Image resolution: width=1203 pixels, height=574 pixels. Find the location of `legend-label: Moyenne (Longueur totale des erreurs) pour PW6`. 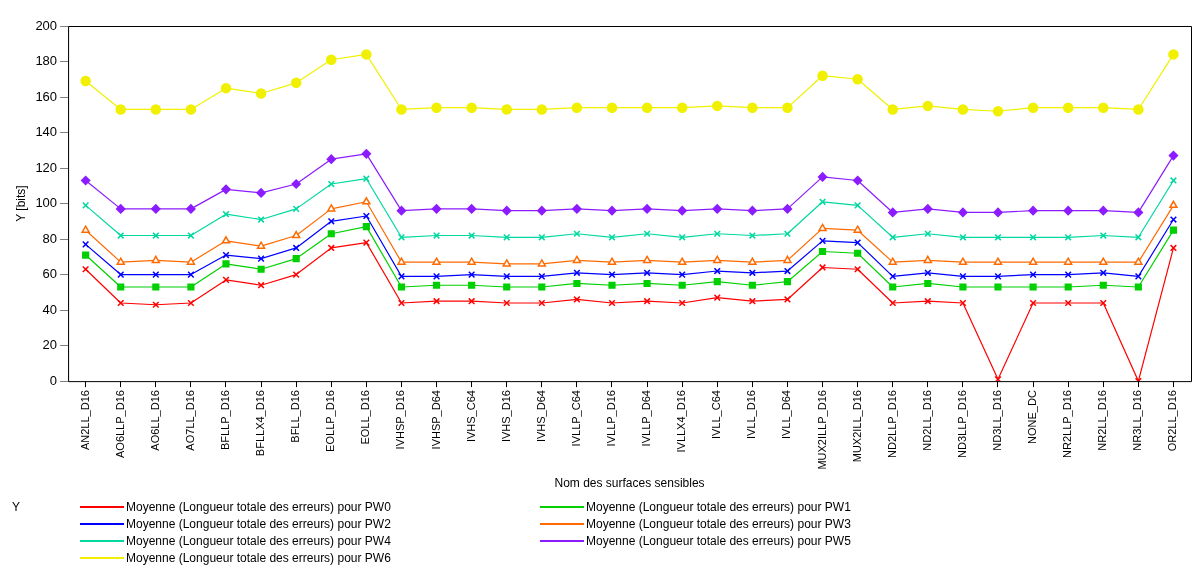

legend-label: Moyenne (Longueur totale des erreurs) pour PW6 is located at coordinates (258, 558).